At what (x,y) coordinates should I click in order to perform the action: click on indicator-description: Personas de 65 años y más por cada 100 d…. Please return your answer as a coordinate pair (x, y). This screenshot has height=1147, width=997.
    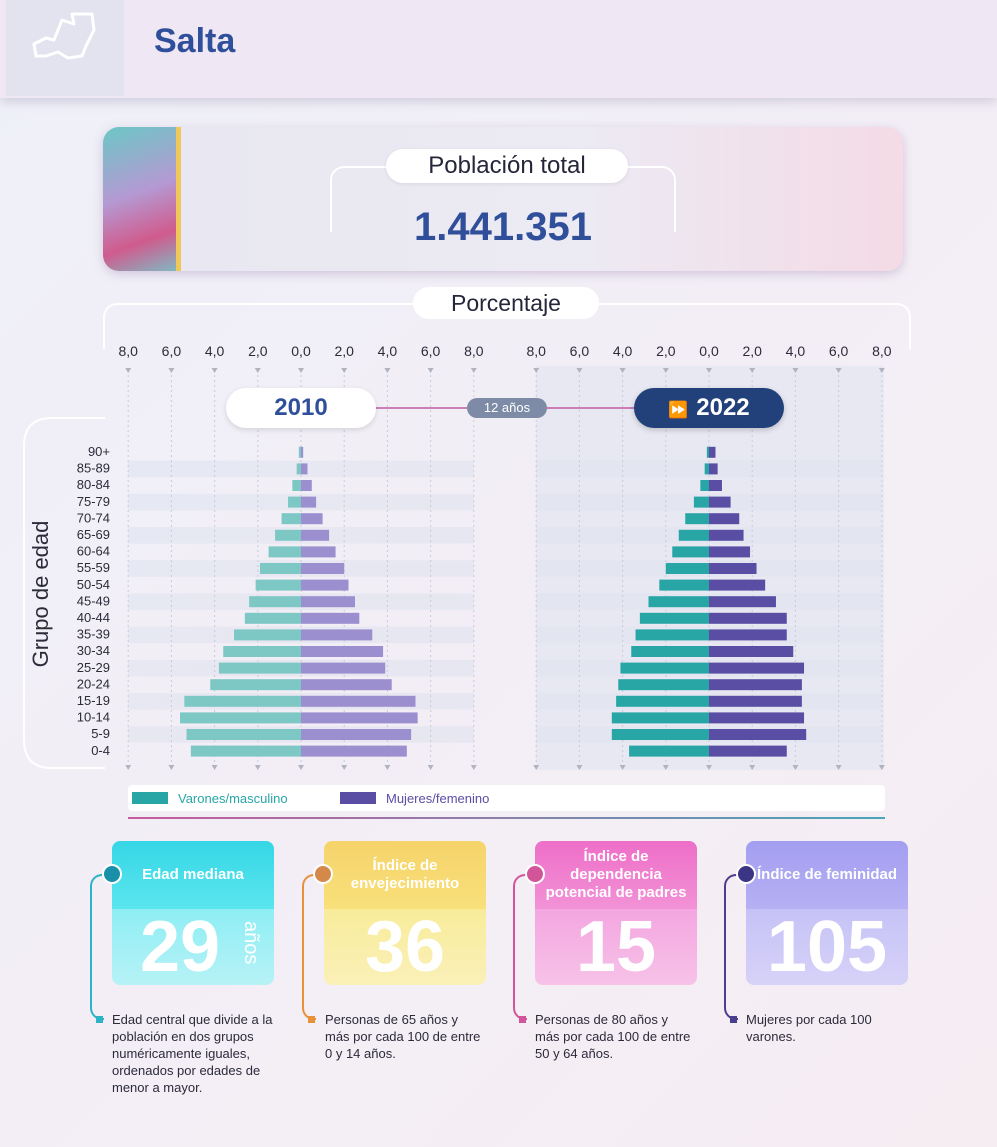
    Looking at the image, I should click on (403, 1036).